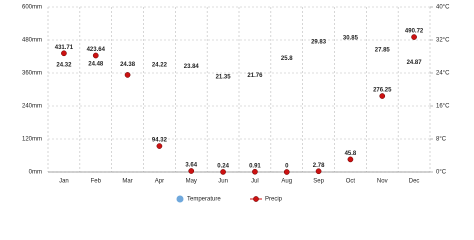  What do you see at coordinates (204, 200) in the screenshot?
I see `legend-label: Temperature` at bounding box center [204, 200].